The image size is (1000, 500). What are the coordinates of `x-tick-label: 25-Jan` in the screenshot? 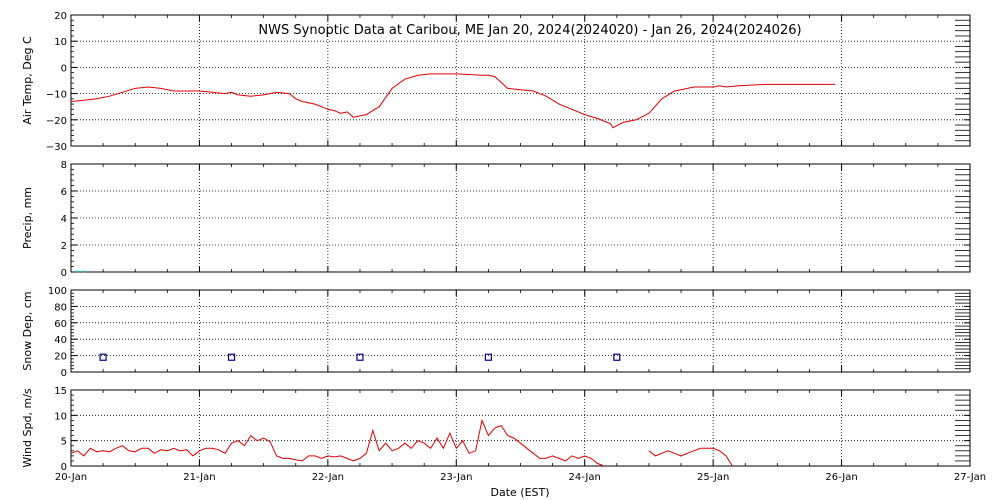 It's located at (713, 477).